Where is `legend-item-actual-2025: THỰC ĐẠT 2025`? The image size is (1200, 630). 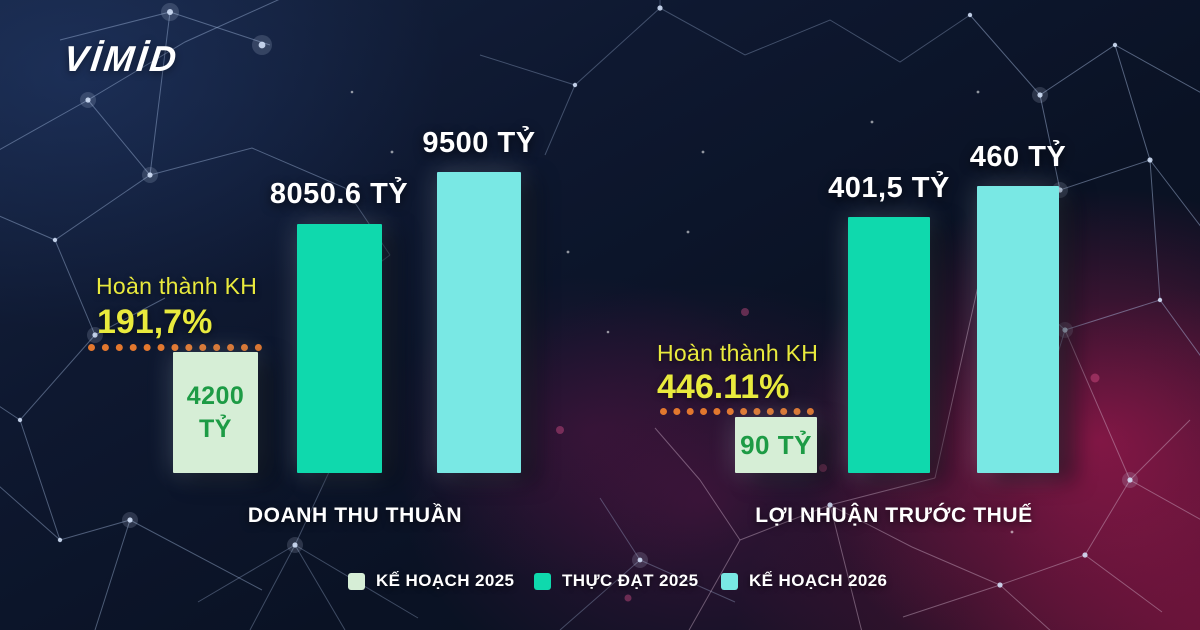
legend-item-actual-2025: THỰC ĐẠT 2025 is located at coordinates (616, 581).